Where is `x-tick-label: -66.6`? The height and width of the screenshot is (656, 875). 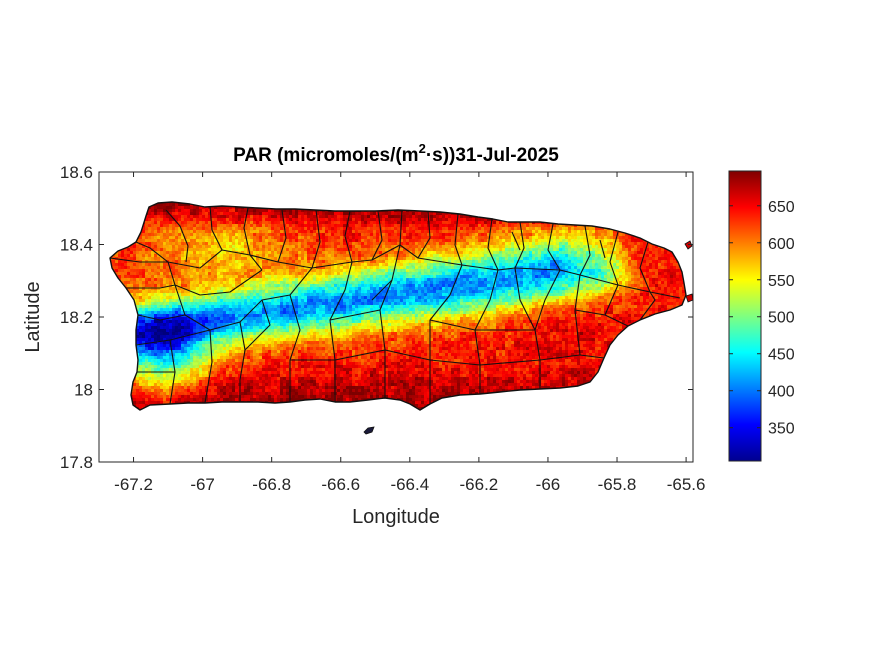 x-tick-label: -66.6 is located at coordinates (340, 484).